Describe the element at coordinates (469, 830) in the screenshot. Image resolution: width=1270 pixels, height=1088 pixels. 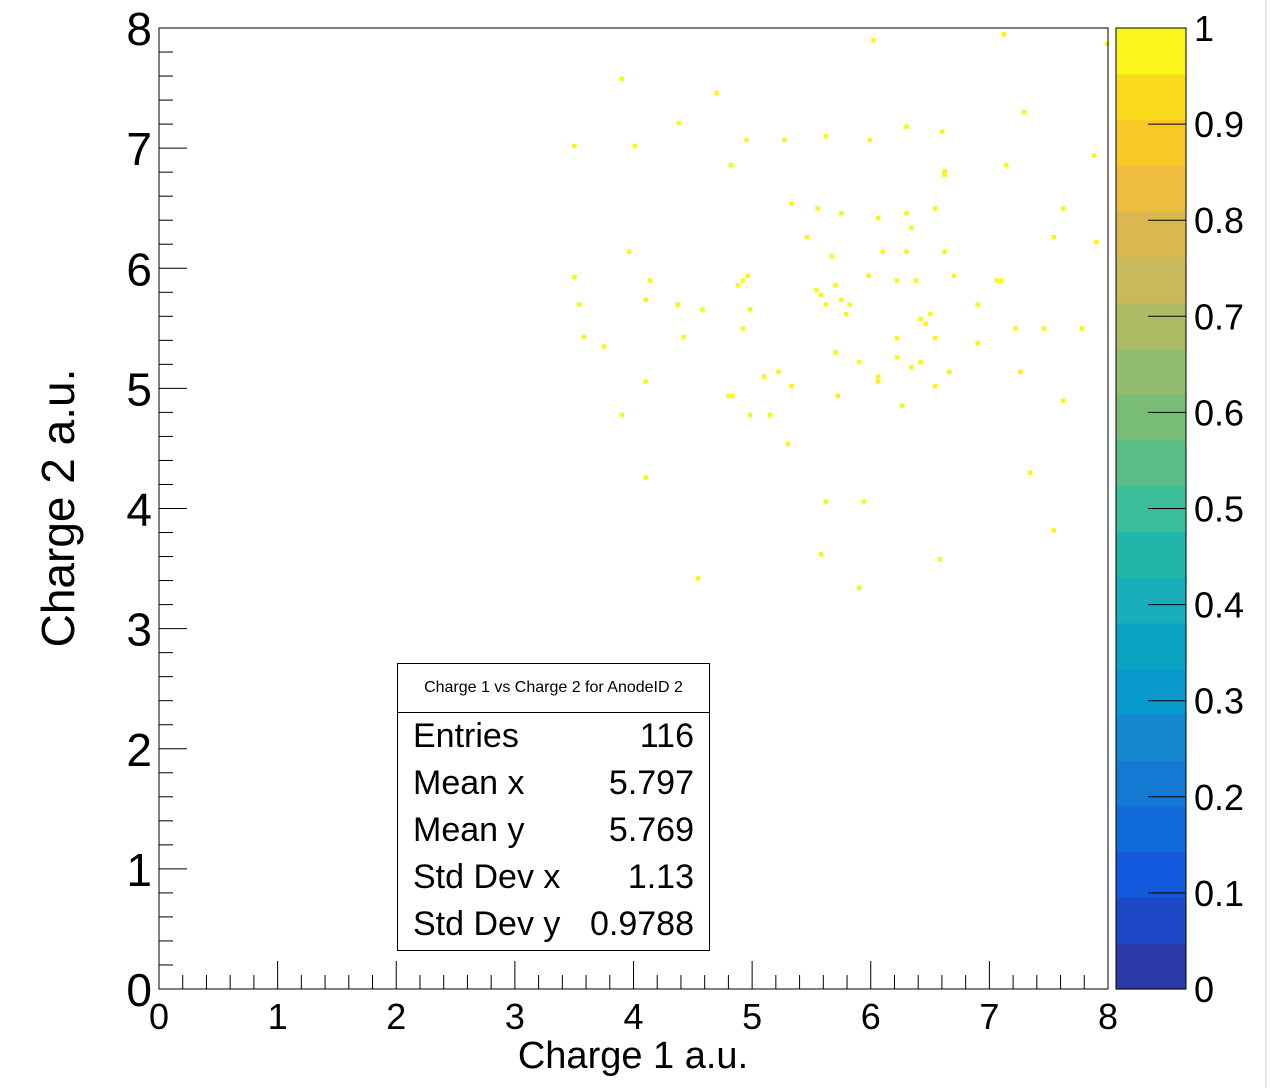
I see `stats-label: Mean y` at that location.